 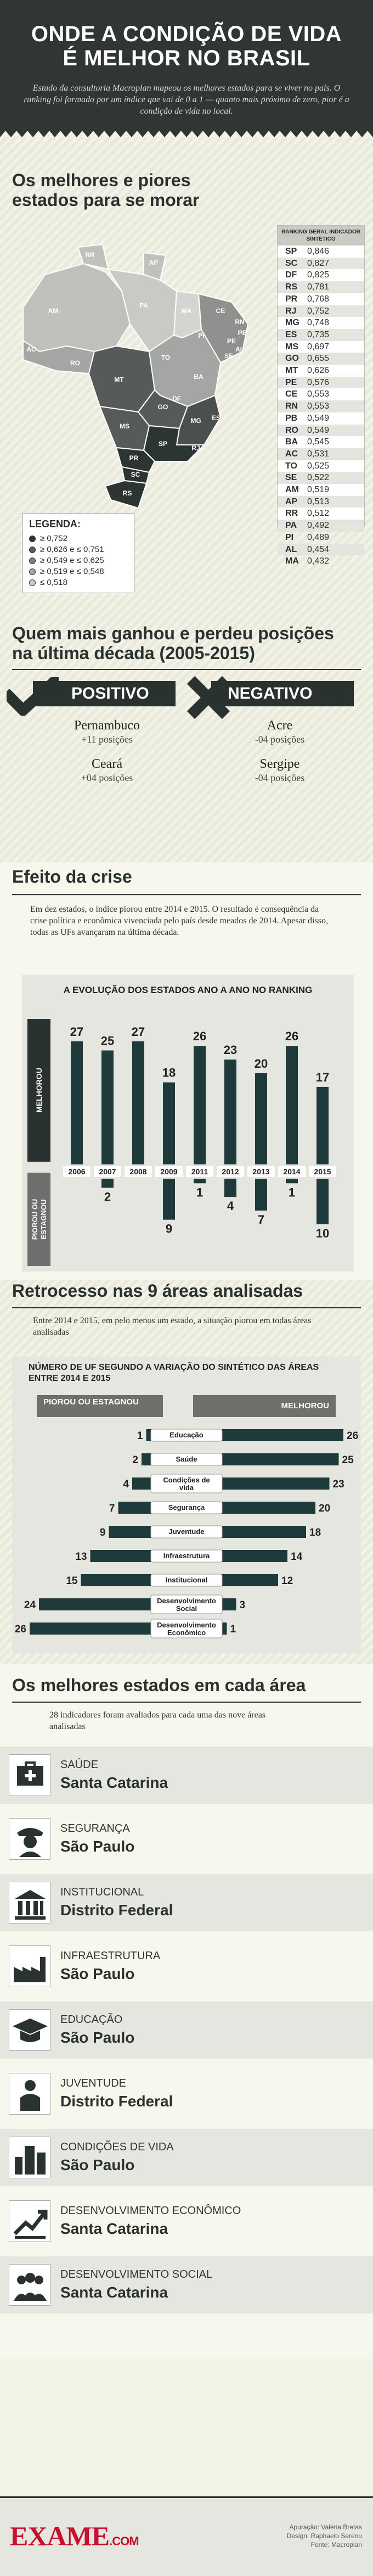 I want to click on bar-worsened-2012, so click(x=230, y=1188).